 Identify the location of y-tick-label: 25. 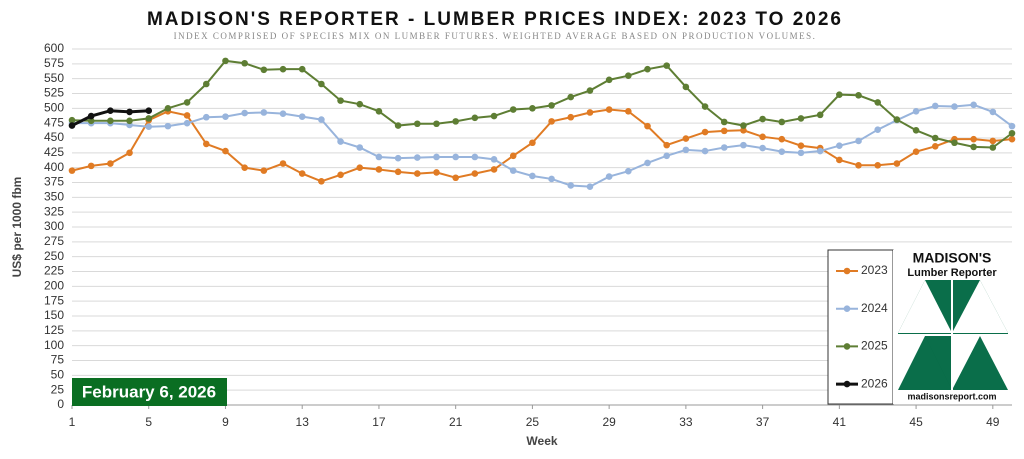
(58, 389).